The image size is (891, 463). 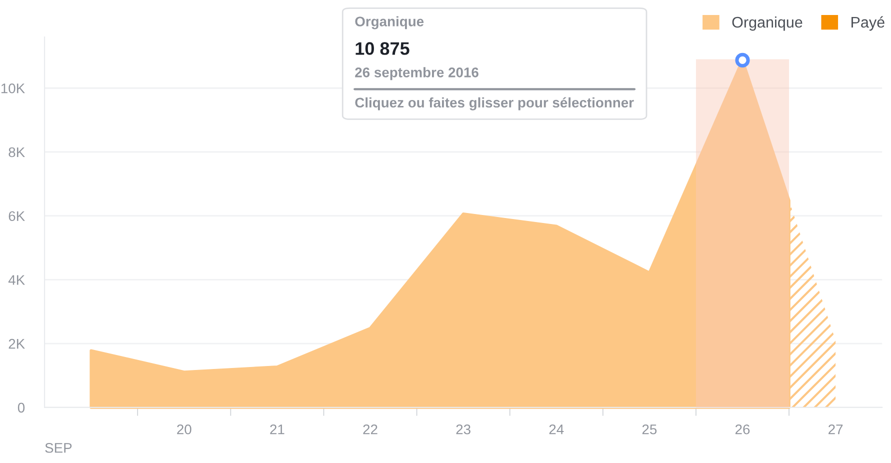 I want to click on legend-label: Organique, so click(x=767, y=23).